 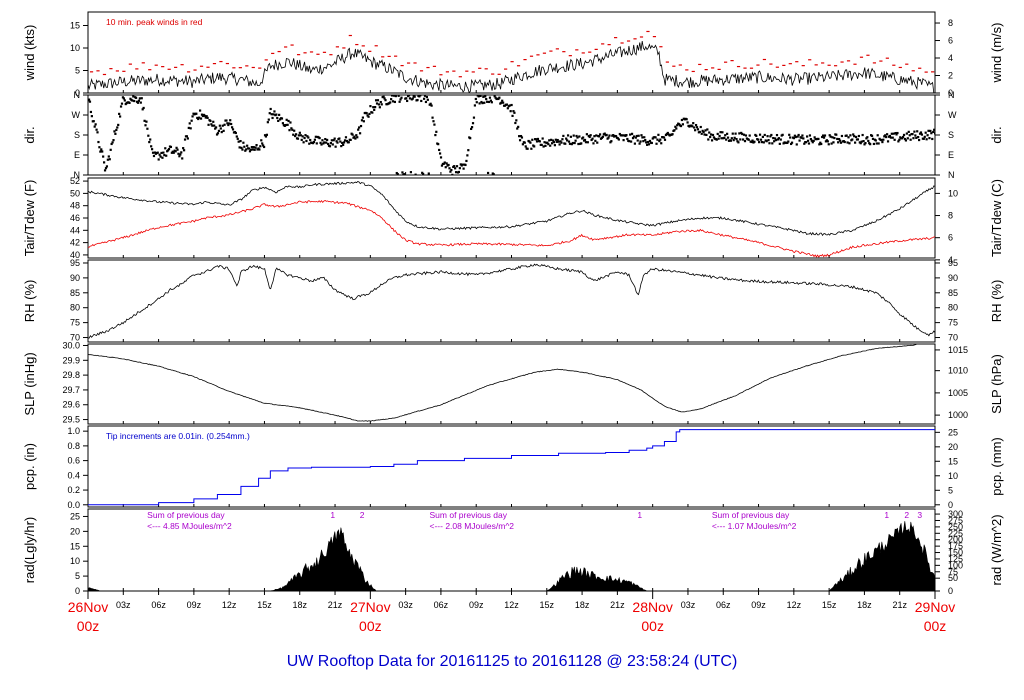 I want to click on x-tick-label-22: 18z, so click(x=864, y=605).